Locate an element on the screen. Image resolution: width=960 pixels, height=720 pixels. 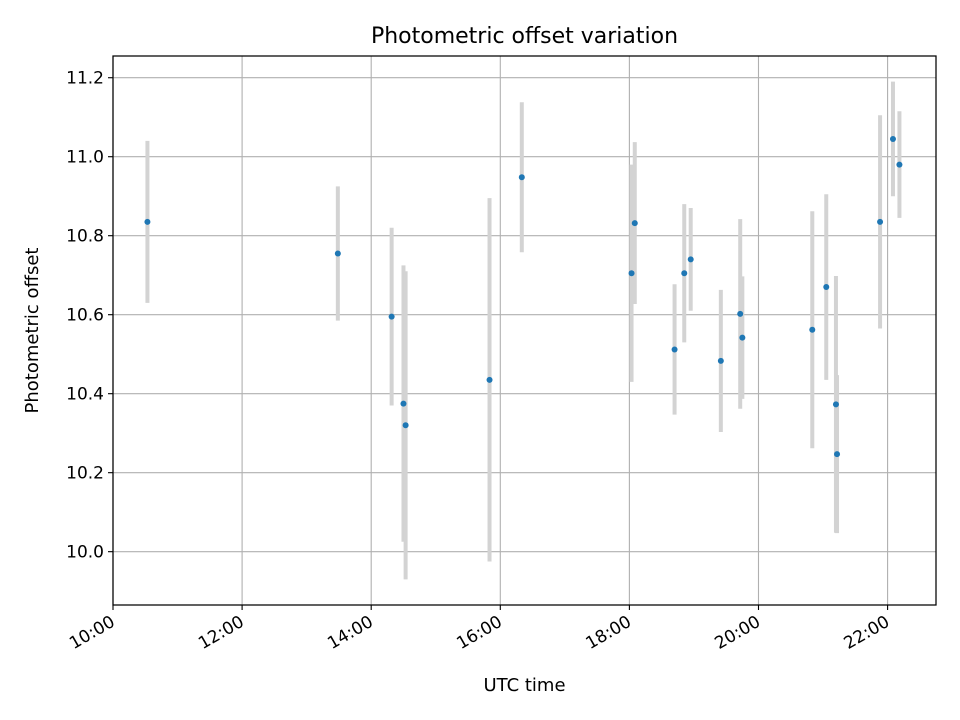
x-axis-label: UTC time is located at coordinates (524, 685).